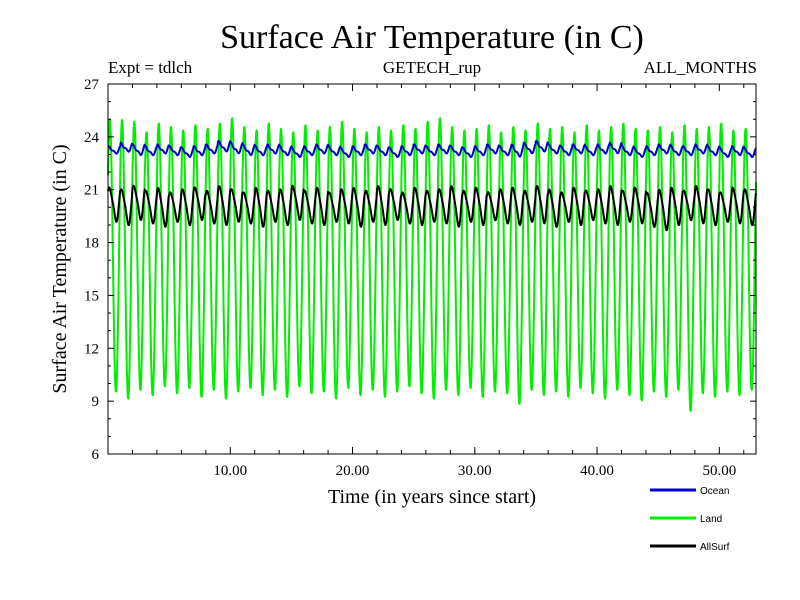 The height and width of the screenshot is (600, 800). Describe the element at coordinates (91, 191) in the screenshot. I see `y-tick-label: 21` at that location.